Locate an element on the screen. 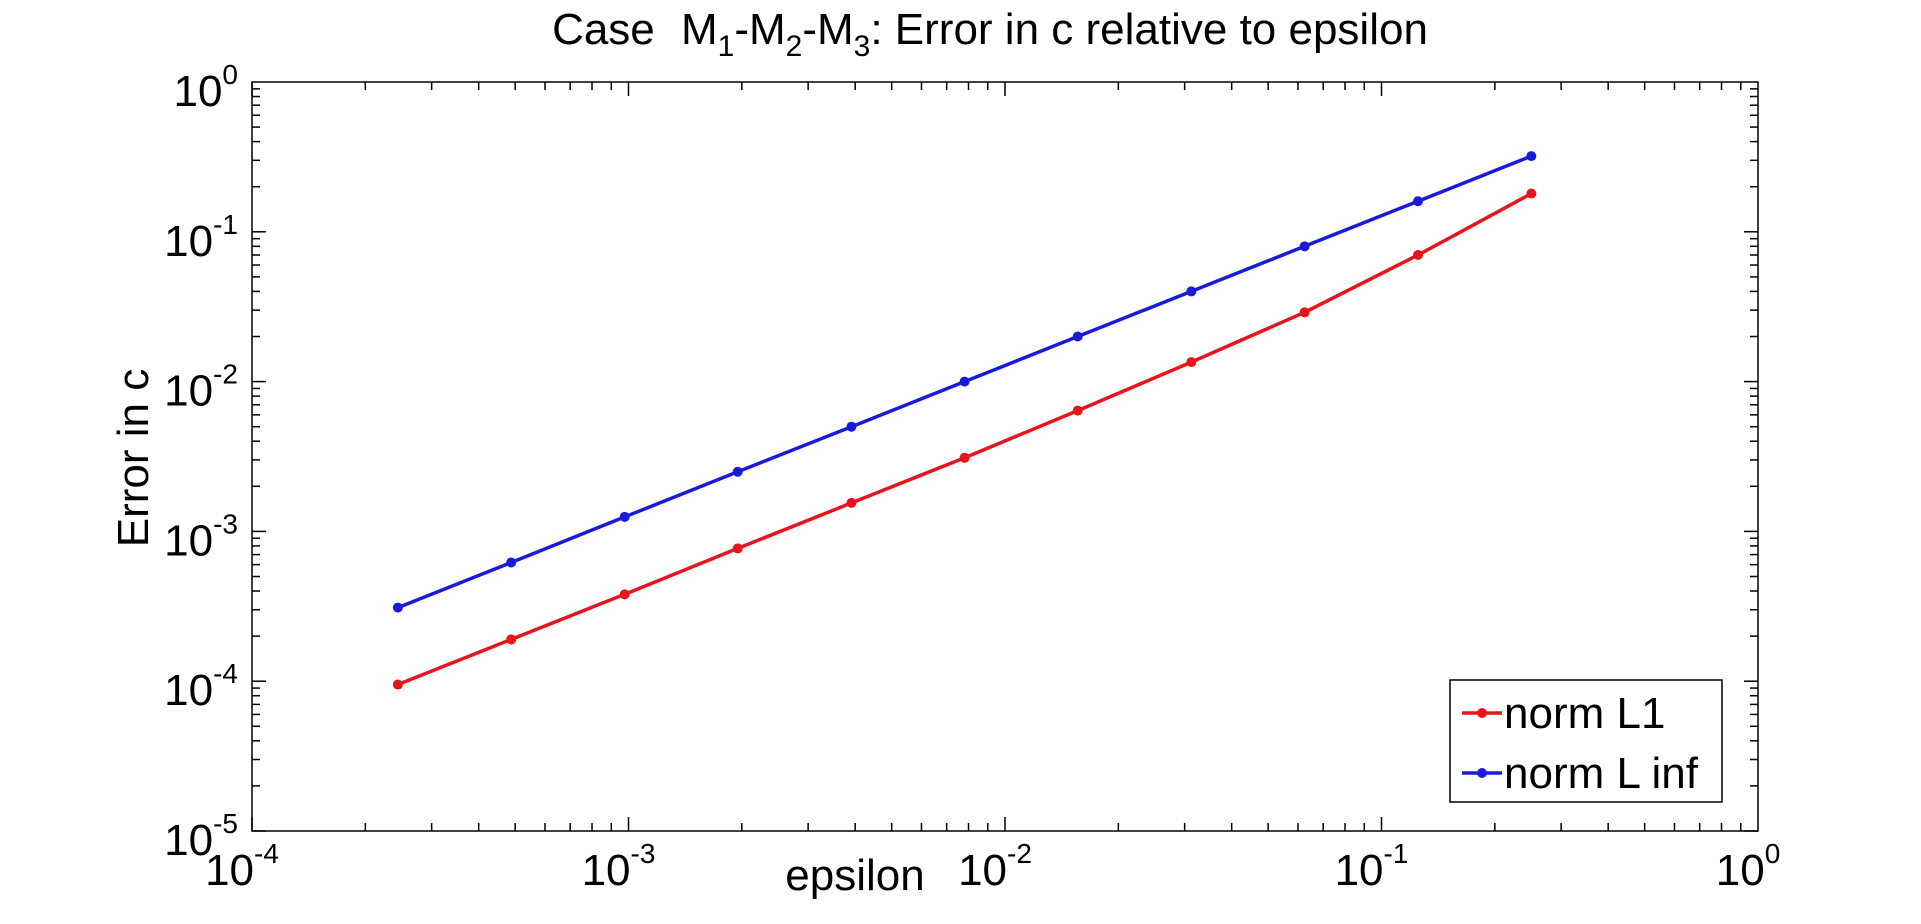 This screenshot has width=1921, height=924. y-tick-label: 10⁻⁴ is located at coordinates (201, 686).